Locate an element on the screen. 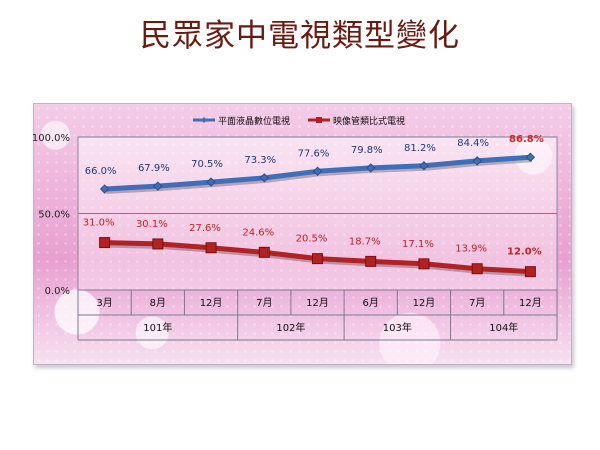 The width and height of the screenshot is (600, 450). data-label: 77.6% is located at coordinates (314, 153).